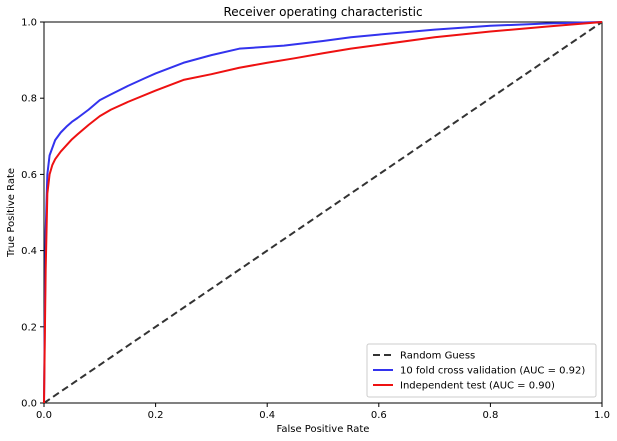  Describe the element at coordinates (156, 415) in the screenshot. I see `x-tick-label: 0.2` at that location.